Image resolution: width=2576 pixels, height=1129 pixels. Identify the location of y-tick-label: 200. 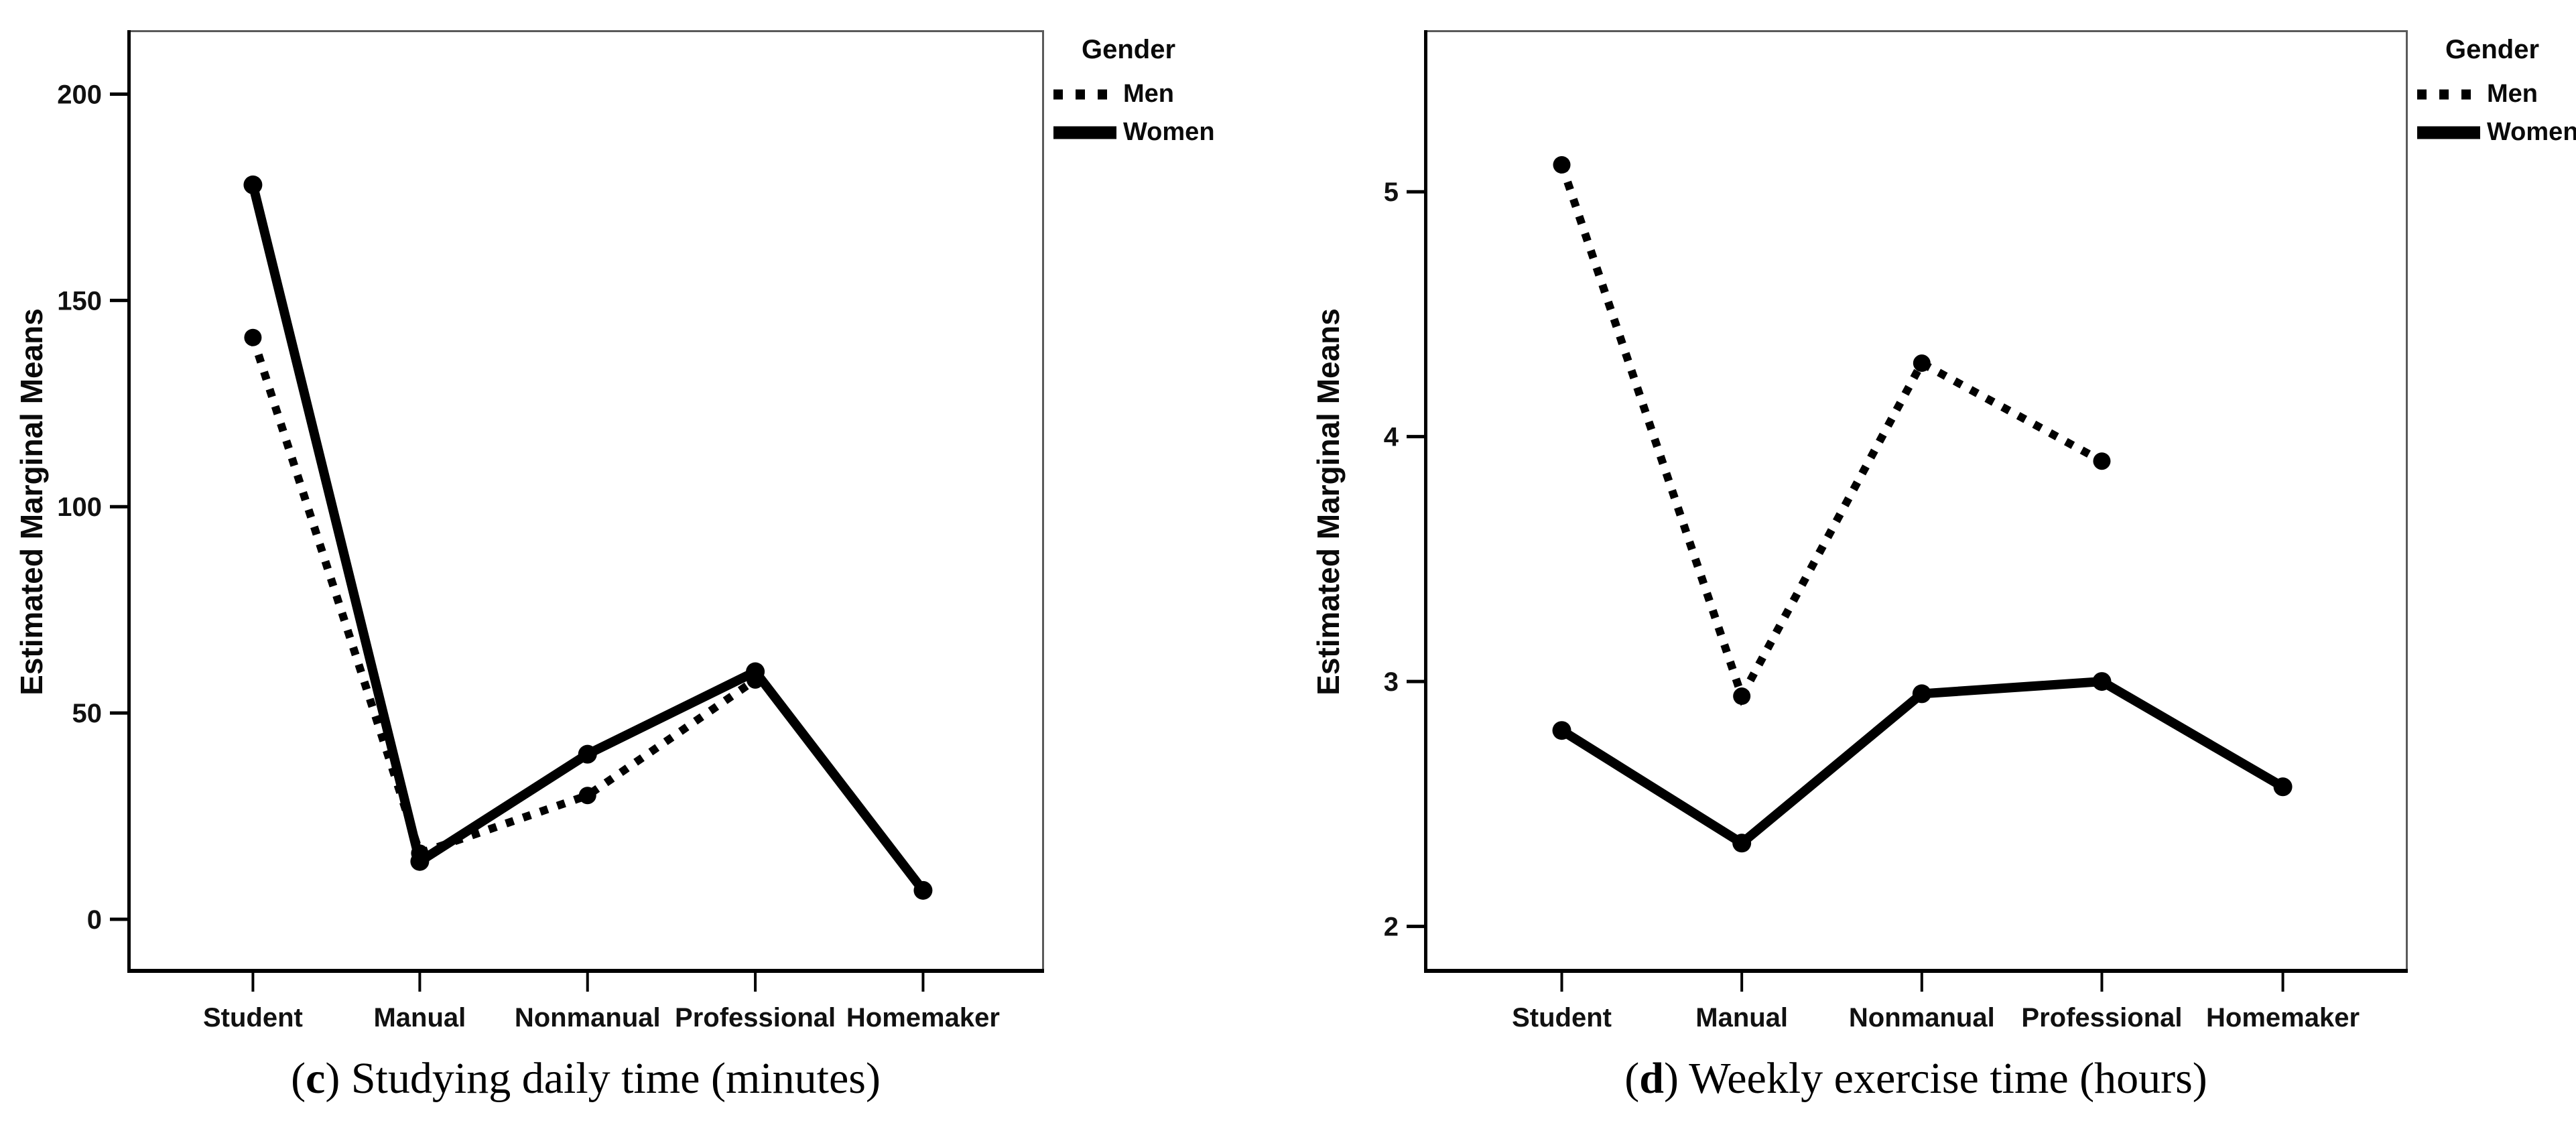
(79, 94).